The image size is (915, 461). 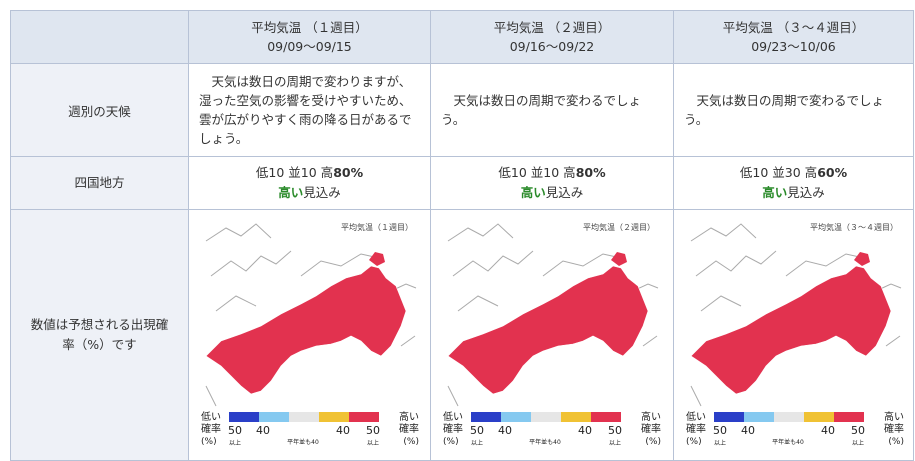 I want to click on legend-note: 平年並も40, so click(x=545, y=442).